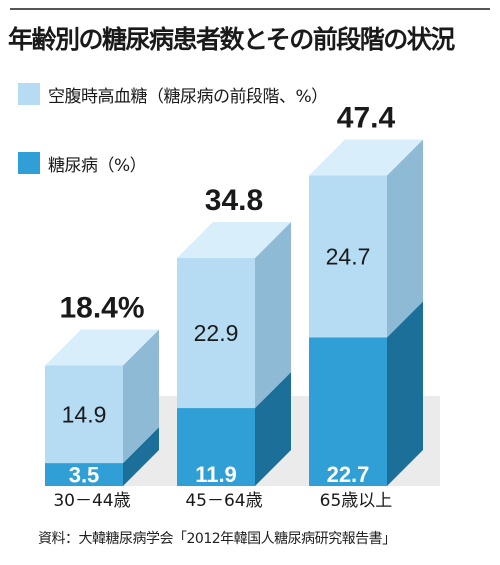 This screenshot has height=565, width=500. What do you see at coordinates (101, 307) in the screenshot?
I see `total-label: 18.4%` at bounding box center [101, 307].